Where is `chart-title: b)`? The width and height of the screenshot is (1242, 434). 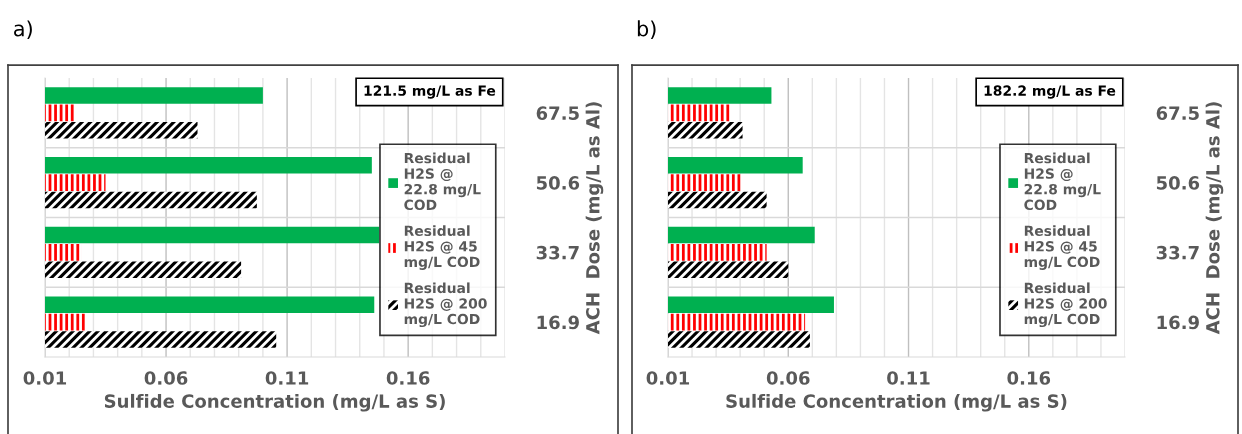
chart-title: b) is located at coordinates (646, 29).